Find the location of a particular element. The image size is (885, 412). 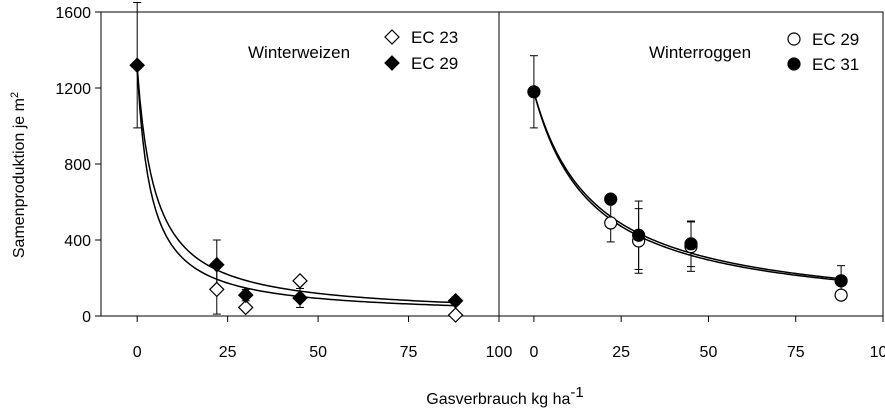

panel-label-winterroggen: Winterroggen is located at coordinates (700, 52).